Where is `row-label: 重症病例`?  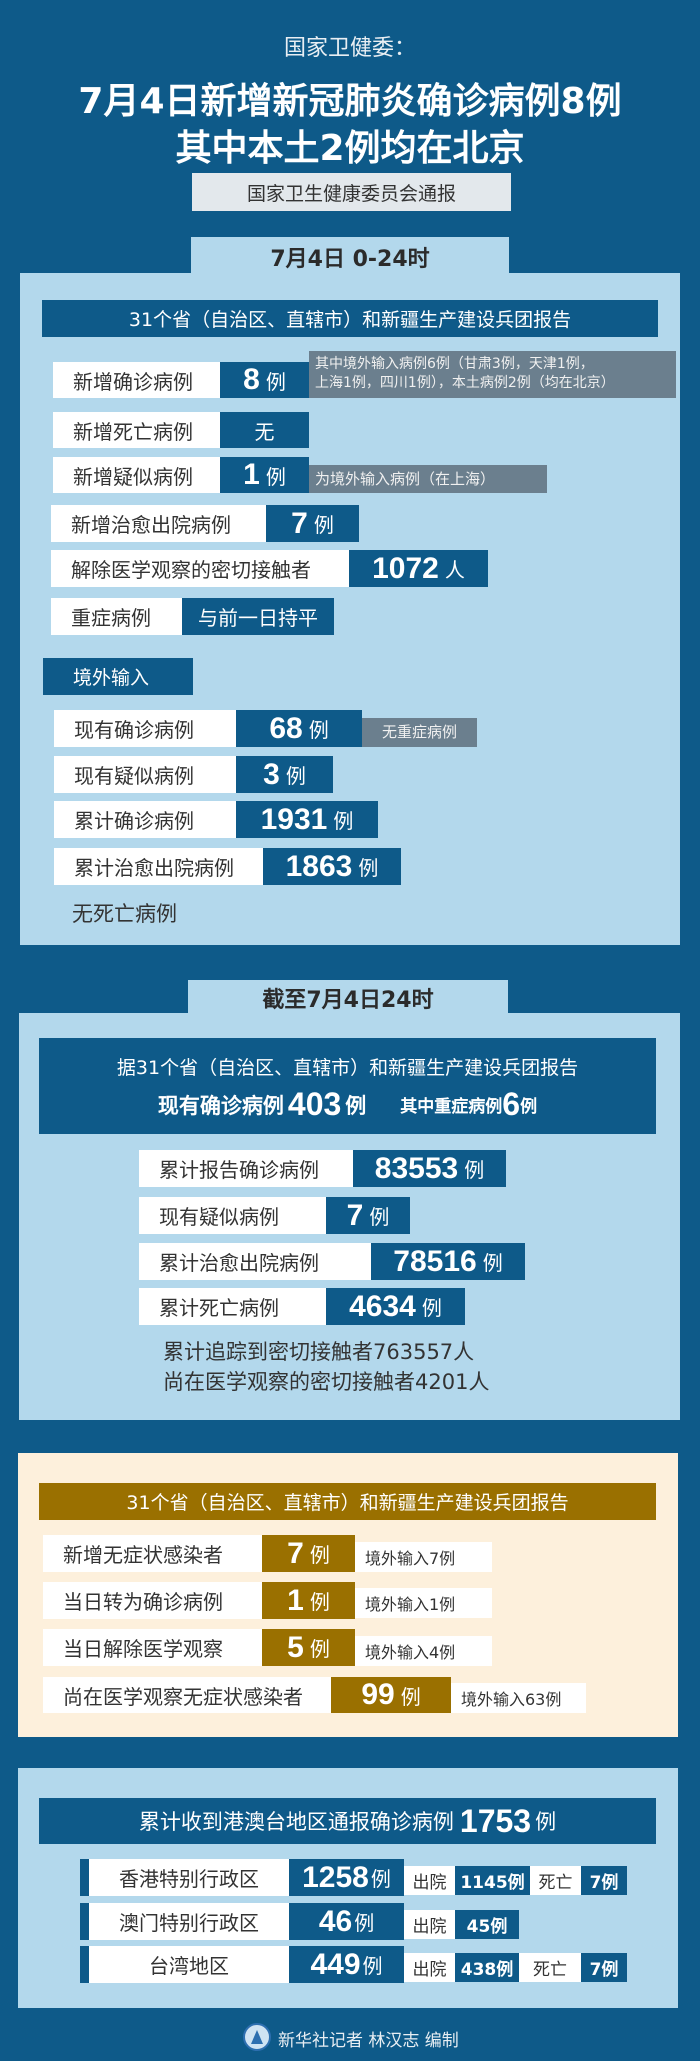
row-label: 重症病例 is located at coordinates (116, 616).